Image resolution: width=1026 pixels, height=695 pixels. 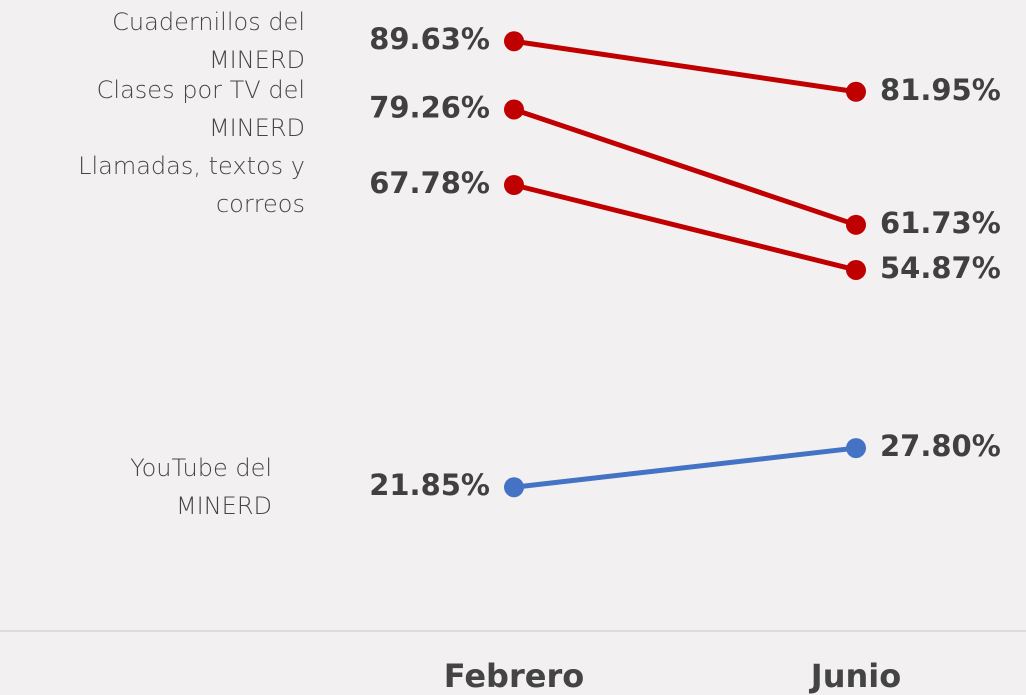 What do you see at coordinates (429, 183) in the screenshot?
I see `value-label: 67.78%` at bounding box center [429, 183].